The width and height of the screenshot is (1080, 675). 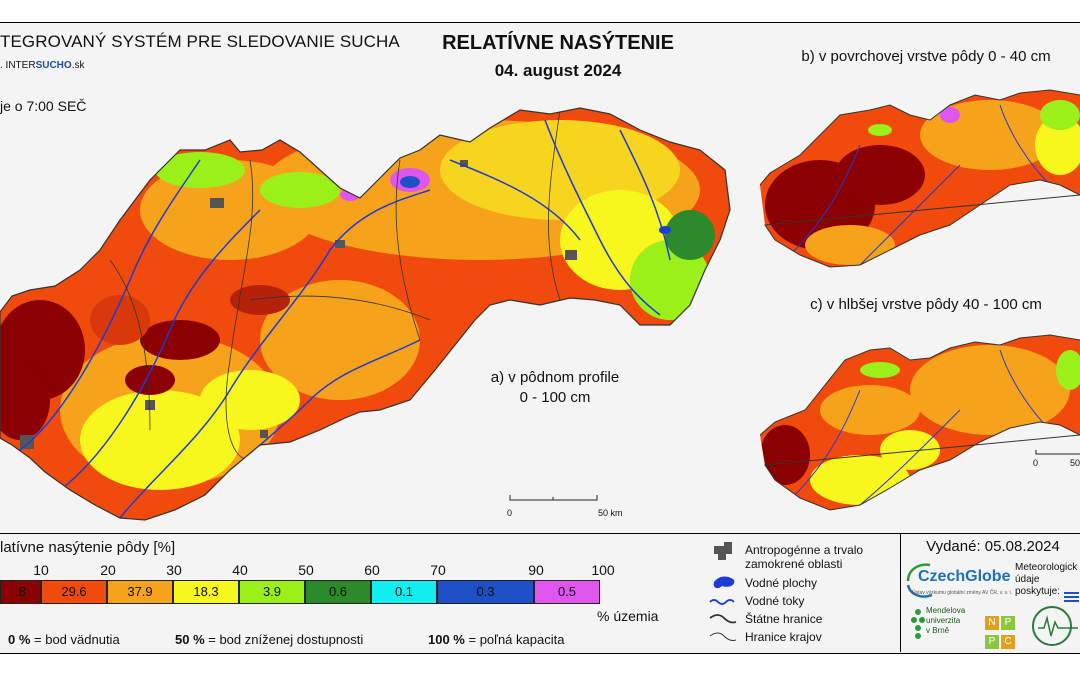 What do you see at coordinates (510, 513) in the screenshot?
I see `main-scale-zero: 0` at bounding box center [510, 513].